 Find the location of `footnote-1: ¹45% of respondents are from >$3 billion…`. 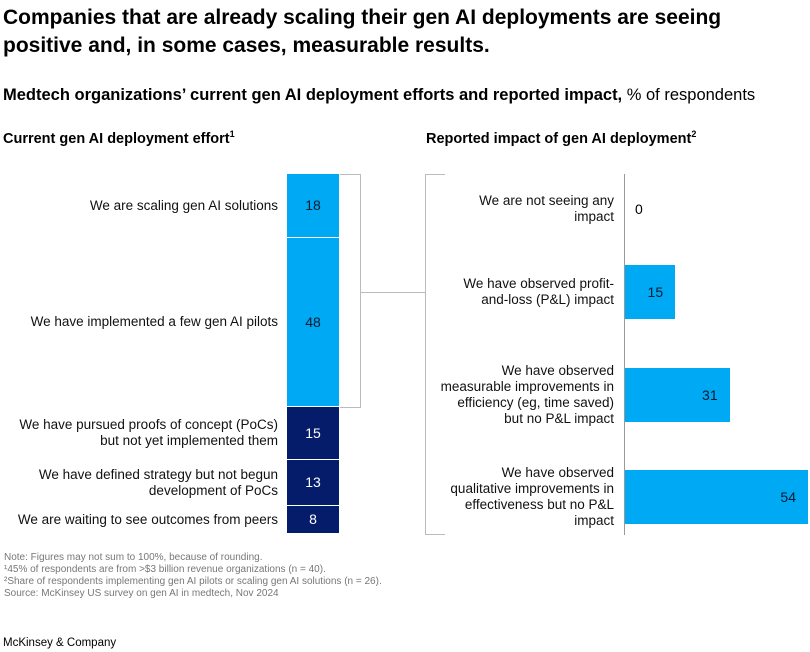

footnote-1: ¹45% of respondents are from >$3 billion… is located at coordinates (165, 569).